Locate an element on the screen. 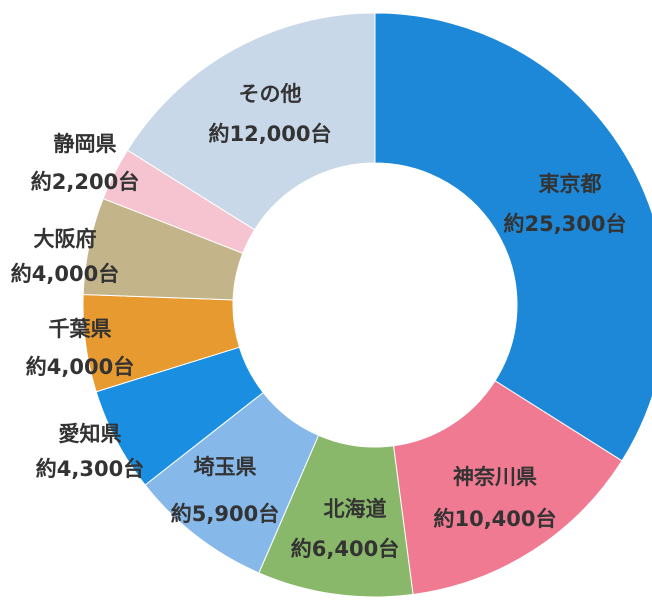  slice-label: 東京都 is located at coordinates (570, 184).